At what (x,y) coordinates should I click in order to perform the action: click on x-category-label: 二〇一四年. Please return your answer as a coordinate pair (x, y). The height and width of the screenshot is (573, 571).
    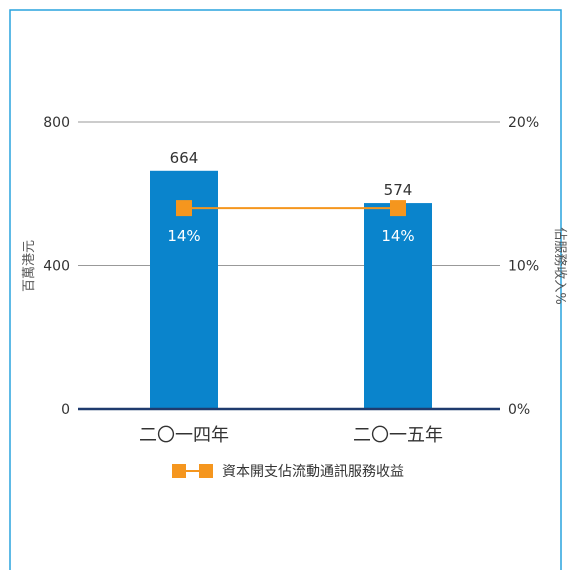
    Looking at the image, I should click on (184, 435).